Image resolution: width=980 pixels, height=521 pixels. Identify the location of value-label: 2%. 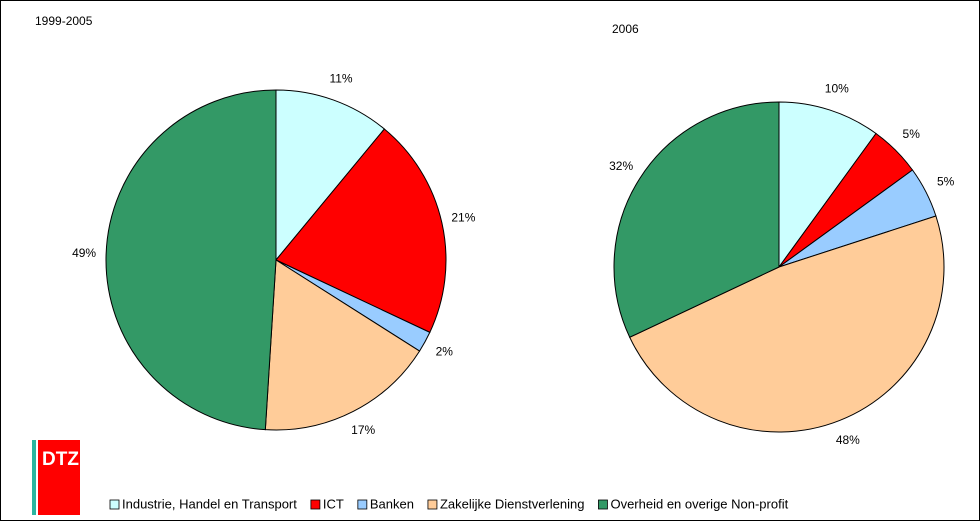
(445, 352).